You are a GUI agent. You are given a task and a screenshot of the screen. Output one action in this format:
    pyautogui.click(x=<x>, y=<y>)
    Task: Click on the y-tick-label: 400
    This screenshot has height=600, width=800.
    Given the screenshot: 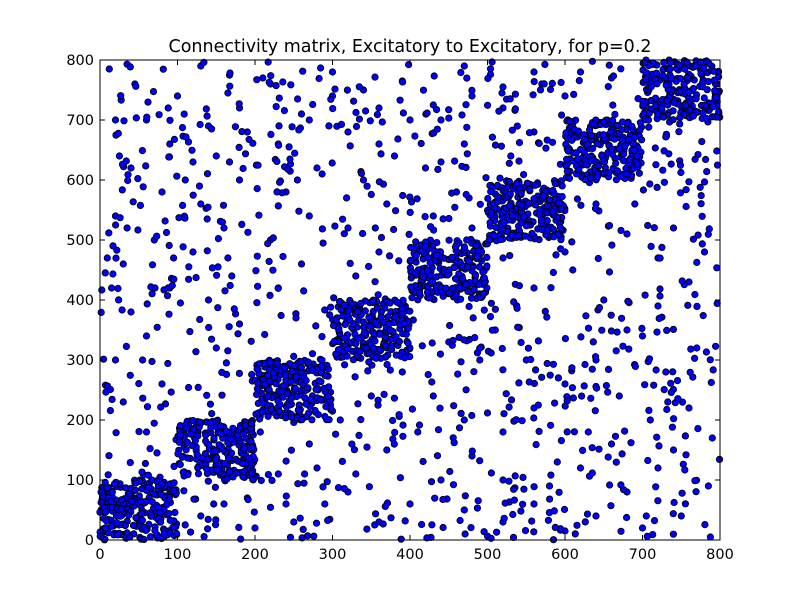 What is the action you would take?
    pyautogui.click(x=80, y=301)
    